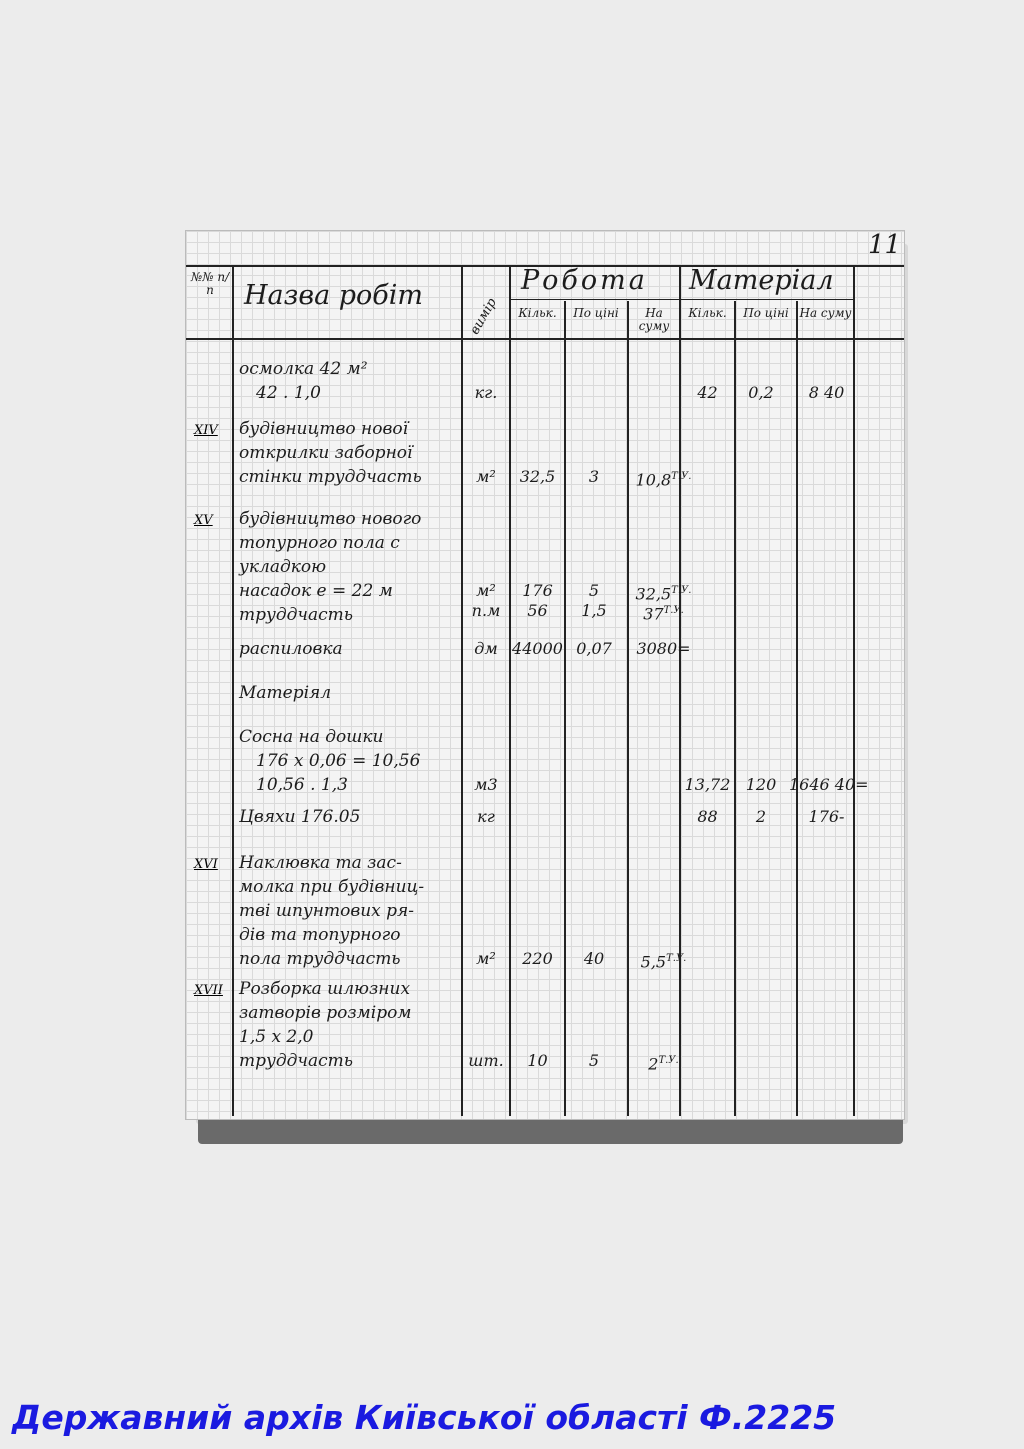 The image size is (1024, 1449). I want to click on work-name-line: распиловка, so click(291, 649).